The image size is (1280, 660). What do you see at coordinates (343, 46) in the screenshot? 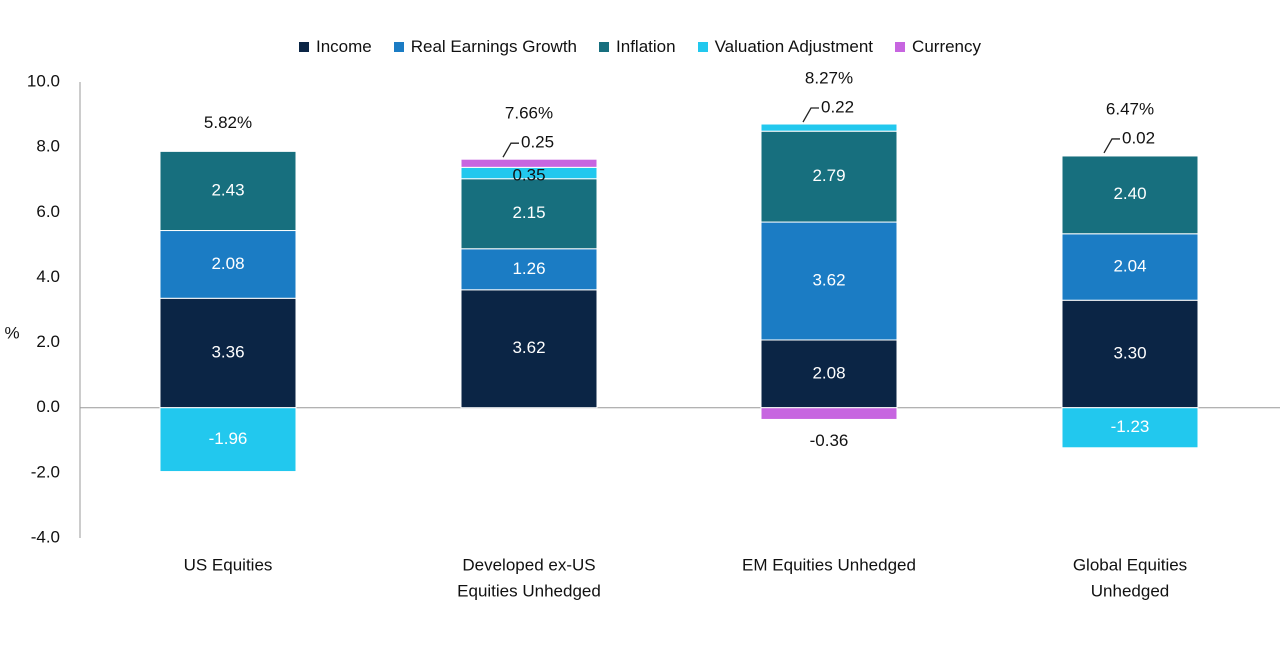
I see `legend-label: Income` at bounding box center [343, 46].